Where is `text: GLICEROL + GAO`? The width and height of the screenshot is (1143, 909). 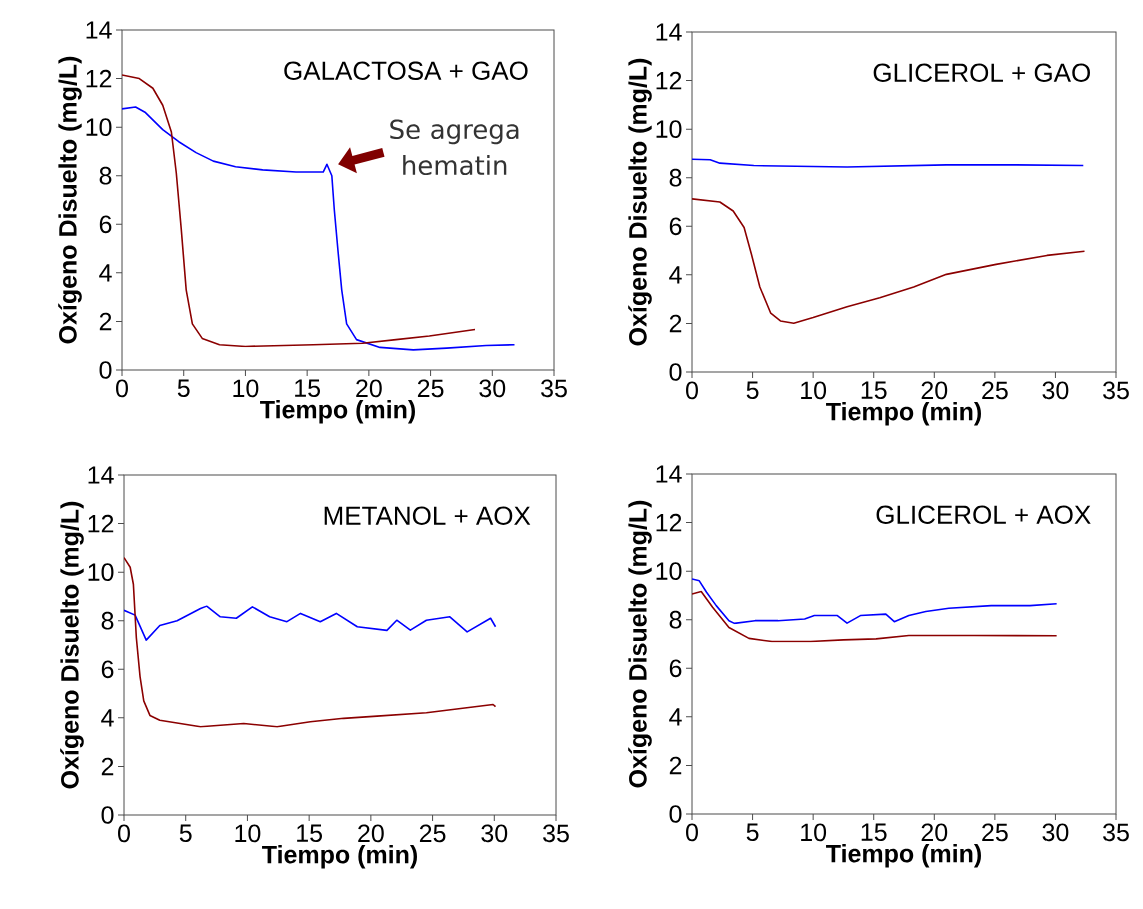 text: GLICEROL + GAO is located at coordinates (982, 72).